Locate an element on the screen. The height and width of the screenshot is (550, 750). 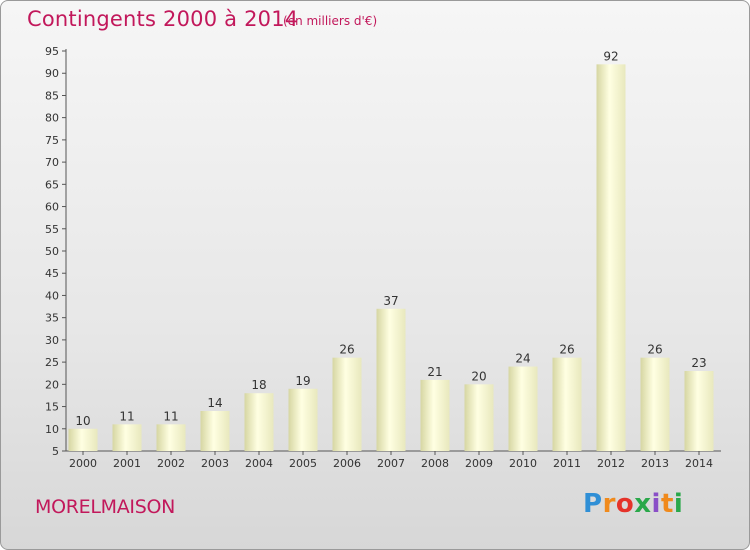
y-tick-label: 25 is located at coordinates (52, 362).